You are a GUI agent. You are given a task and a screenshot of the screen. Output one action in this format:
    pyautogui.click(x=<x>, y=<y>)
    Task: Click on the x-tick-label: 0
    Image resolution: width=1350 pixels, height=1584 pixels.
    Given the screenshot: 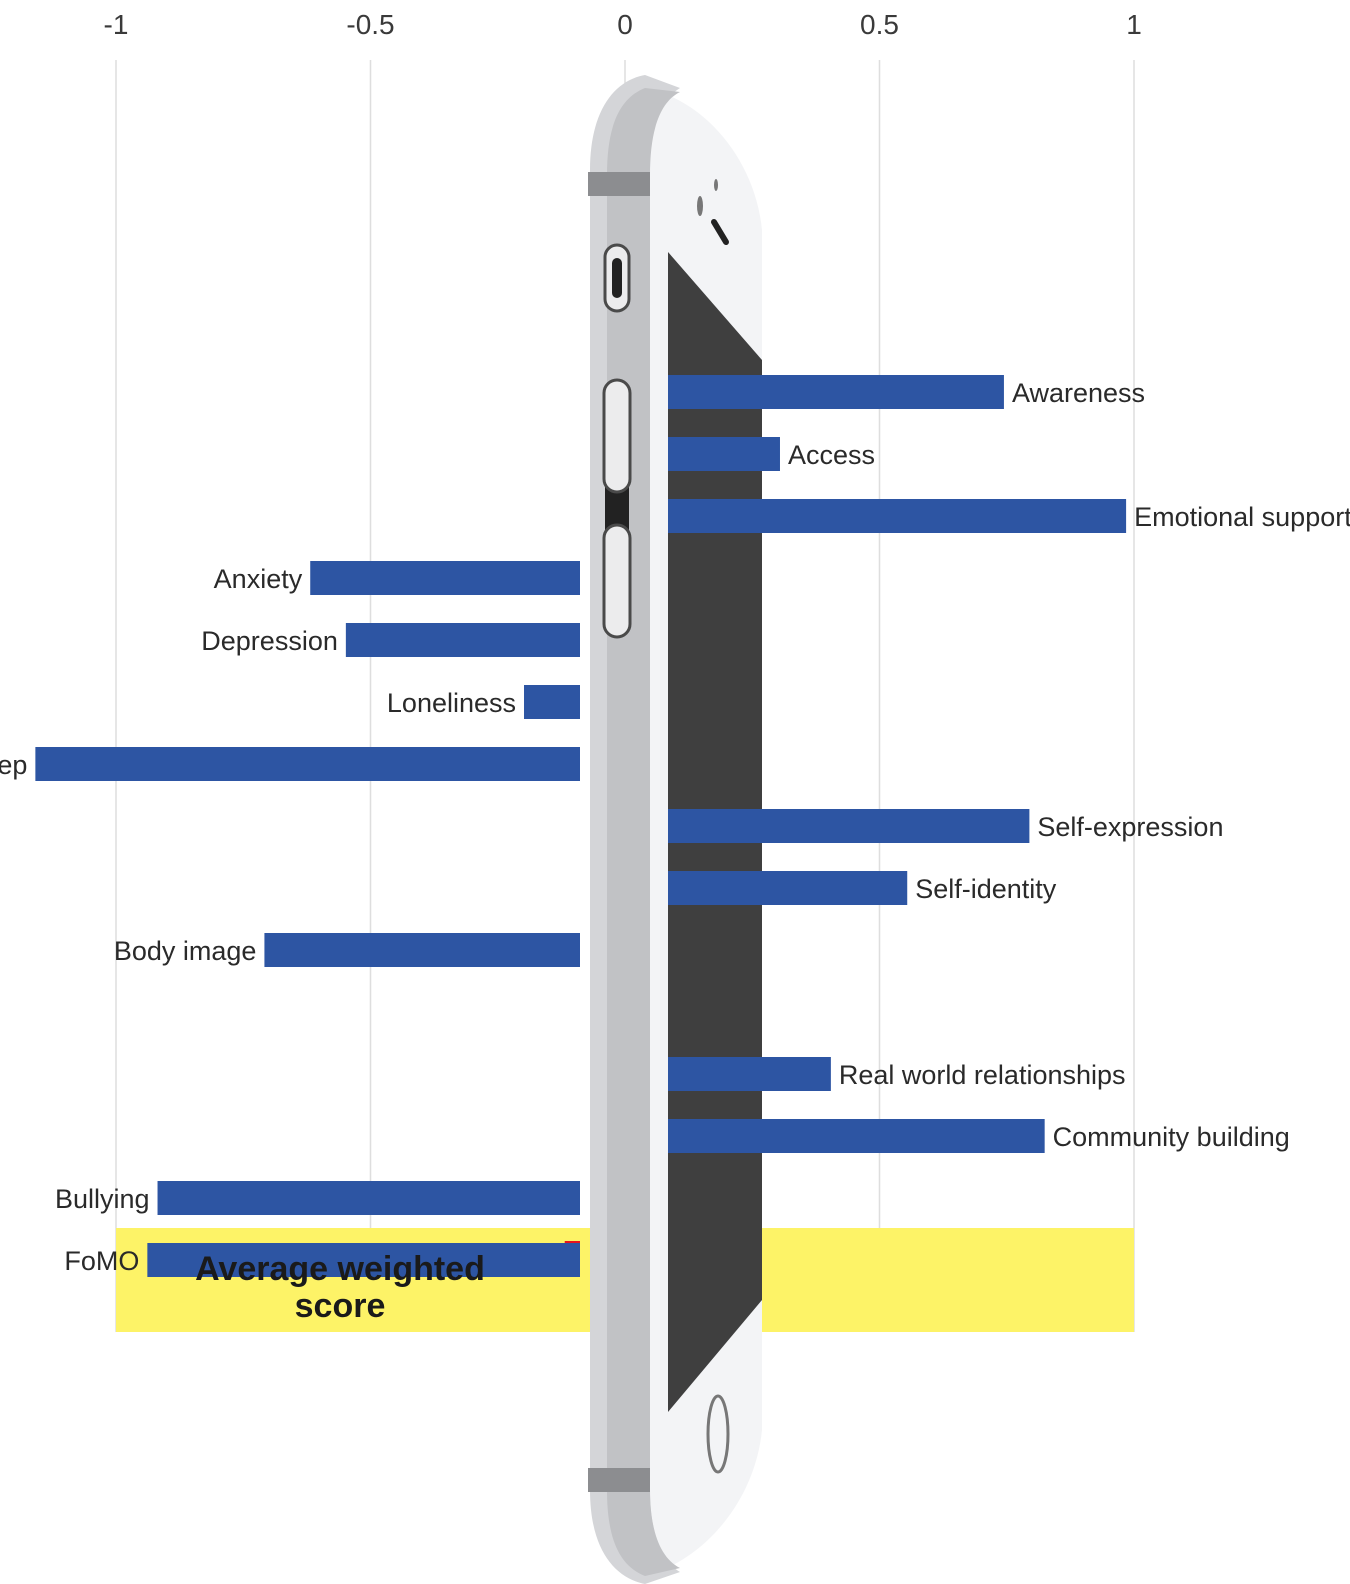 What is the action you would take?
    pyautogui.click(x=625, y=24)
    